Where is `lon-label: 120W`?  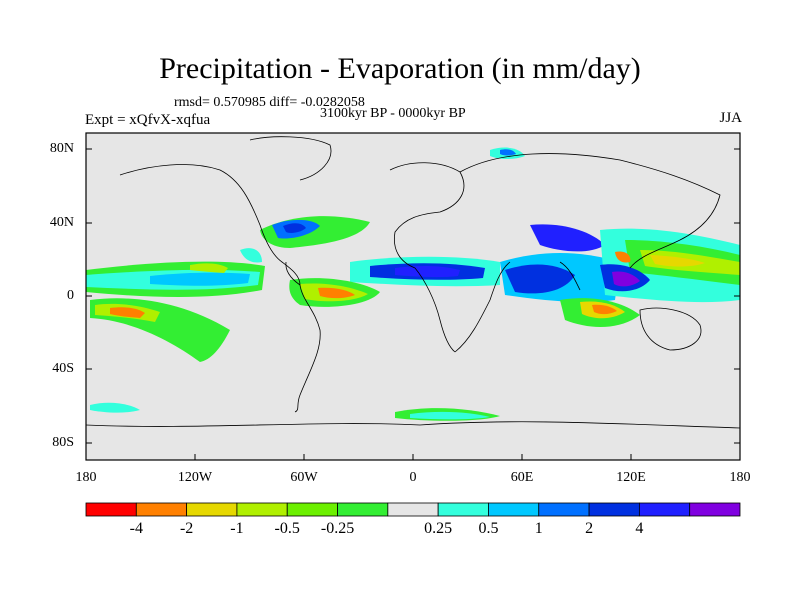 lon-label: 120W is located at coordinates (195, 477).